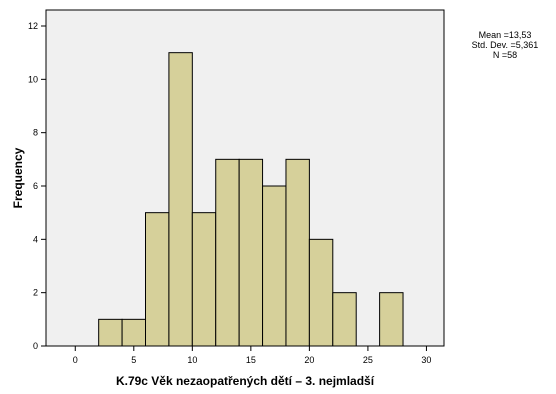 Image resolution: width=556 pixels, height=394 pixels. What do you see at coordinates (18, 177) in the screenshot?
I see `y-axis-label: Frequency` at bounding box center [18, 177].